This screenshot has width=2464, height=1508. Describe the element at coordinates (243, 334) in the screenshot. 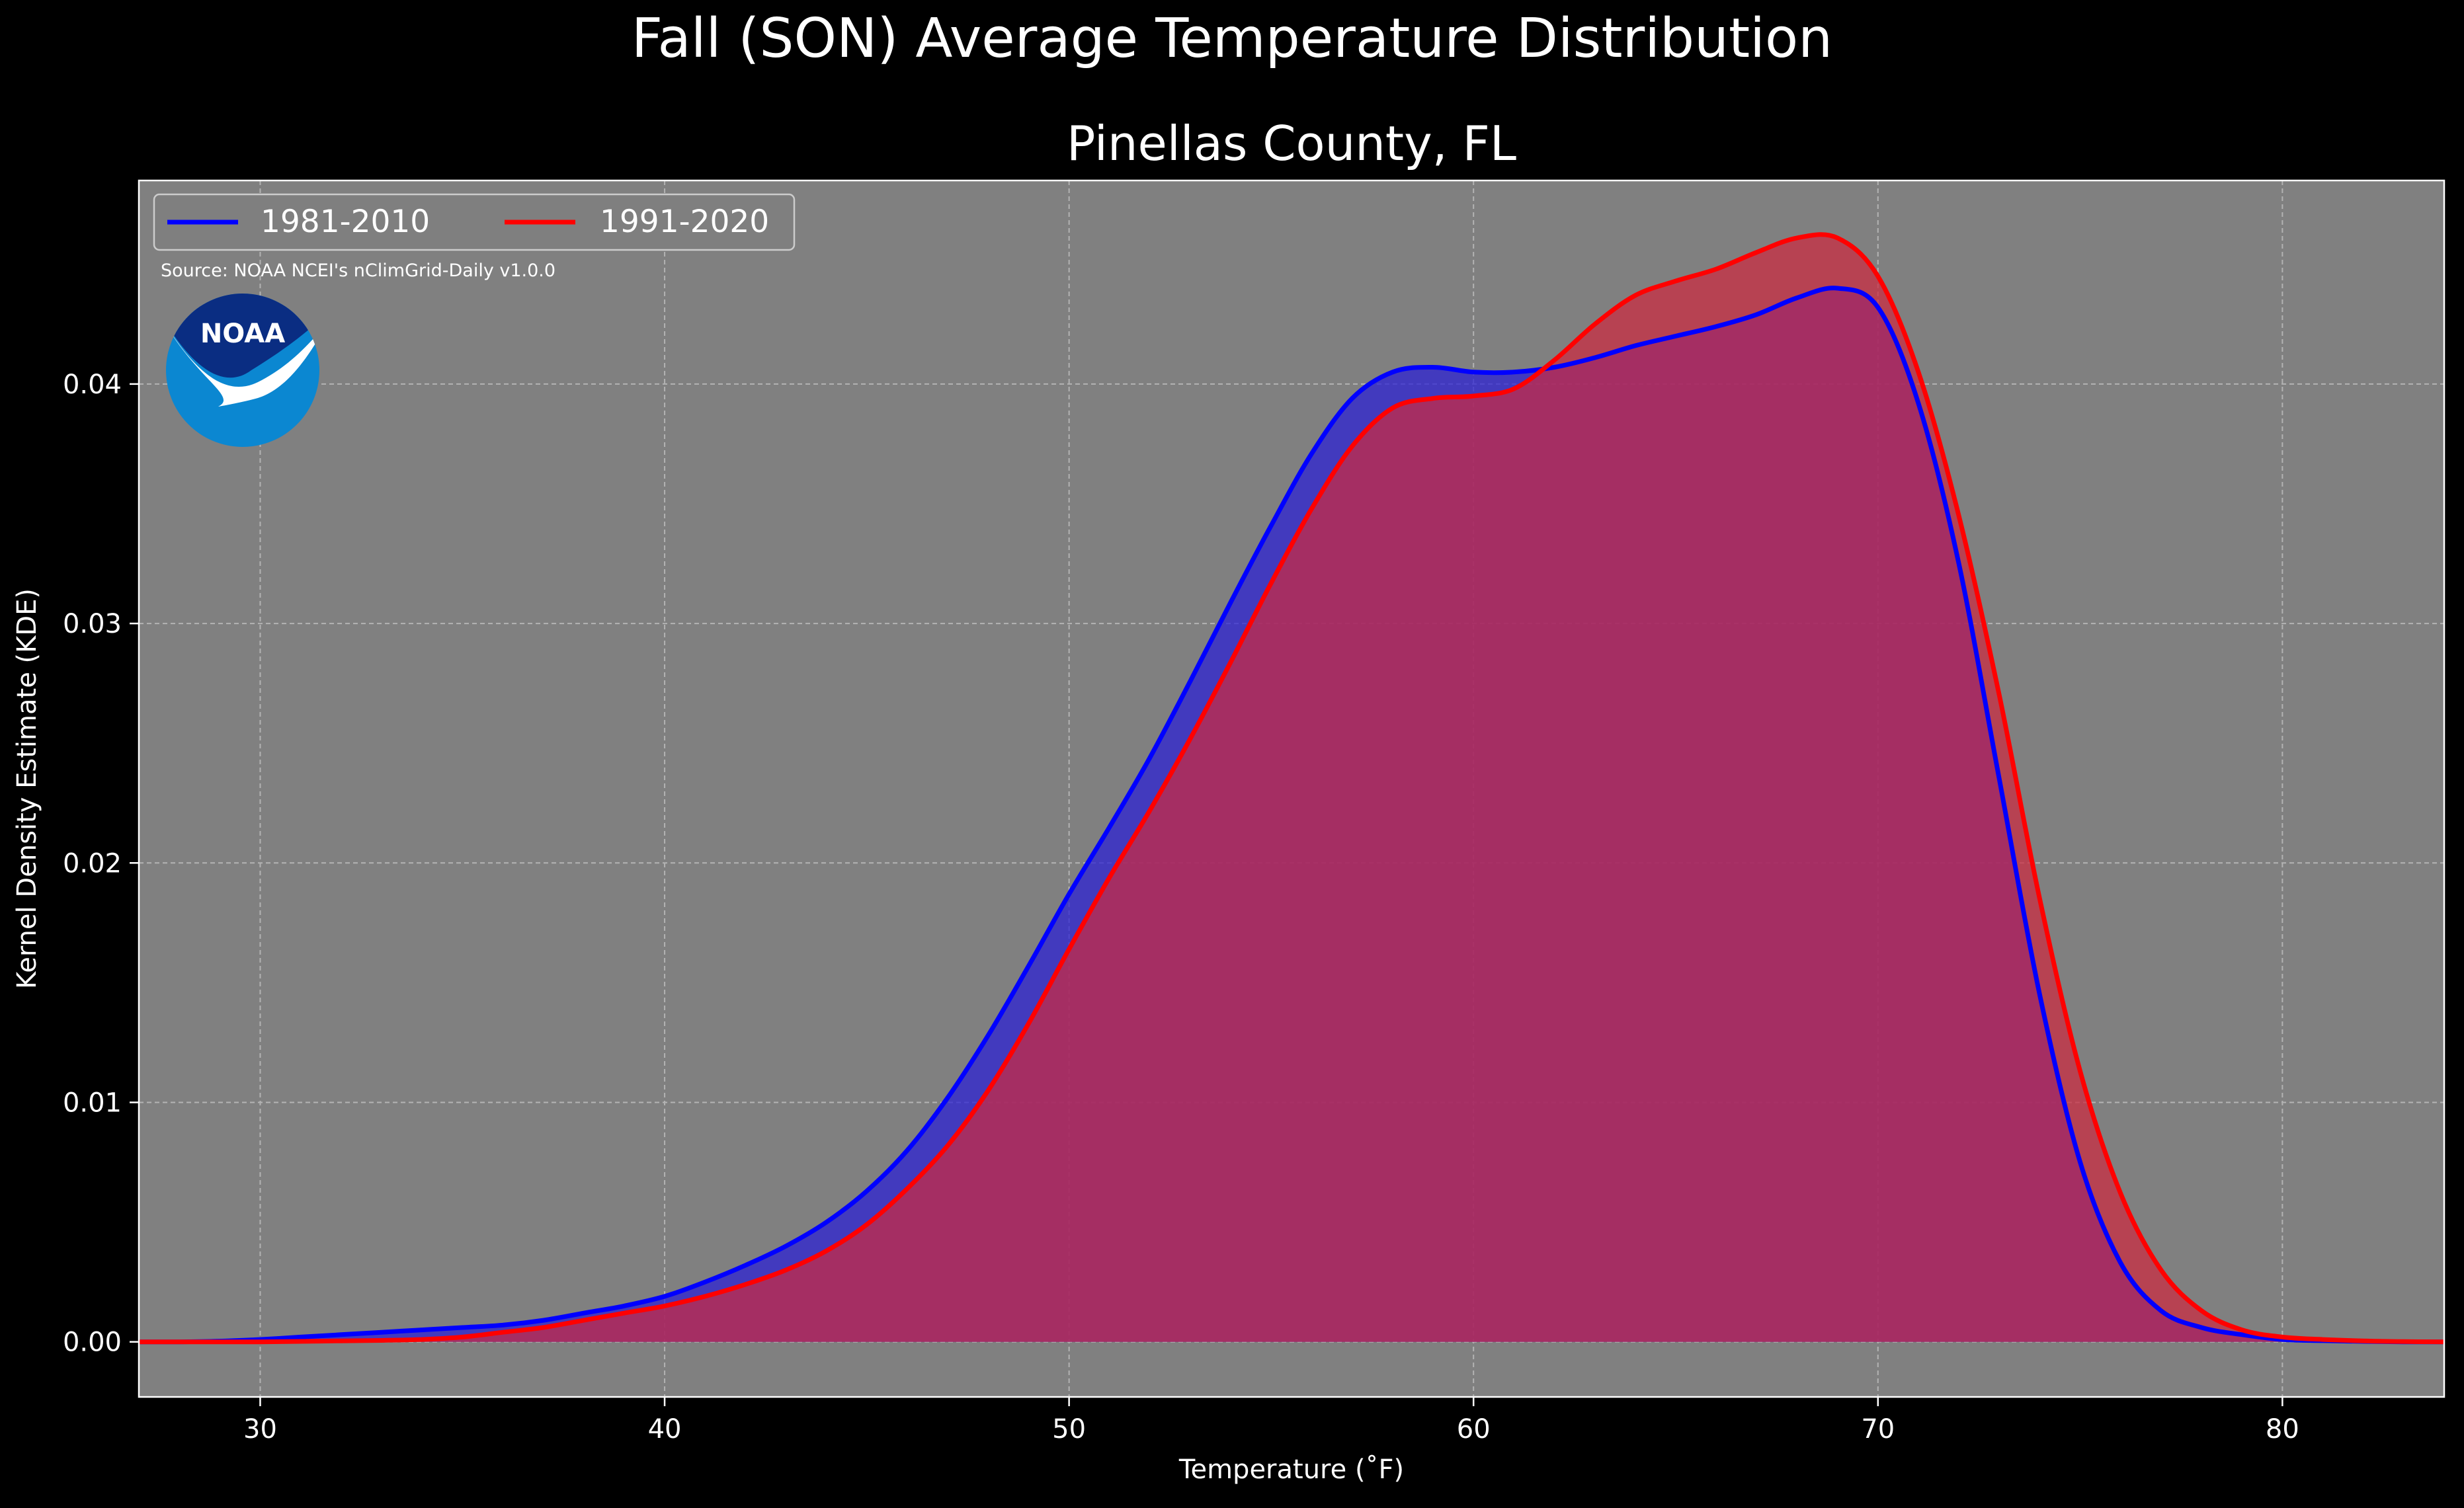

I see `noaa-logo-text: NOAA` at that location.